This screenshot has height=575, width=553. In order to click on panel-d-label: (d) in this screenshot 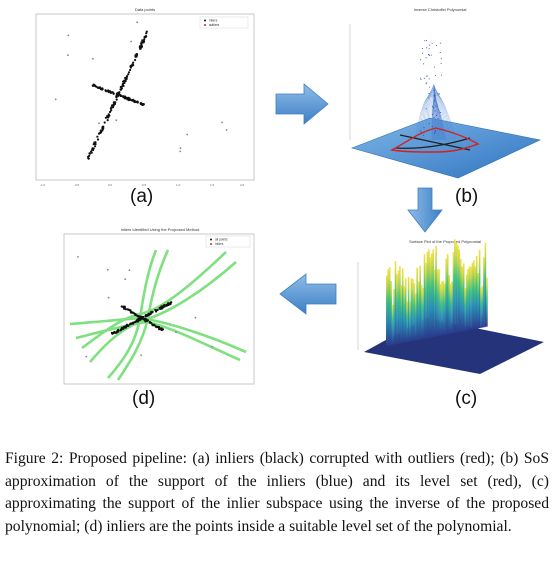, I will do `click(144, 398)`.